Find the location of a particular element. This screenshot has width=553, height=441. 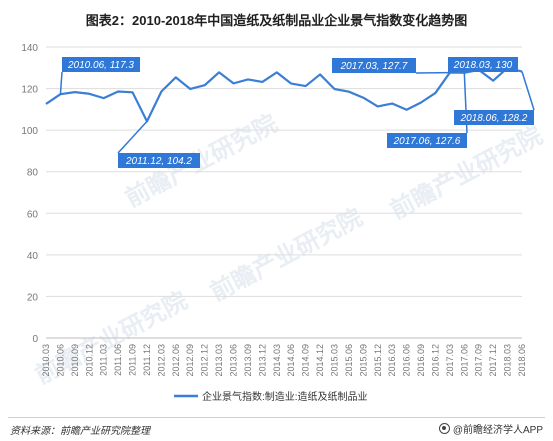

x-tick-label: 2013.09 is located at coordinates (248, 360).